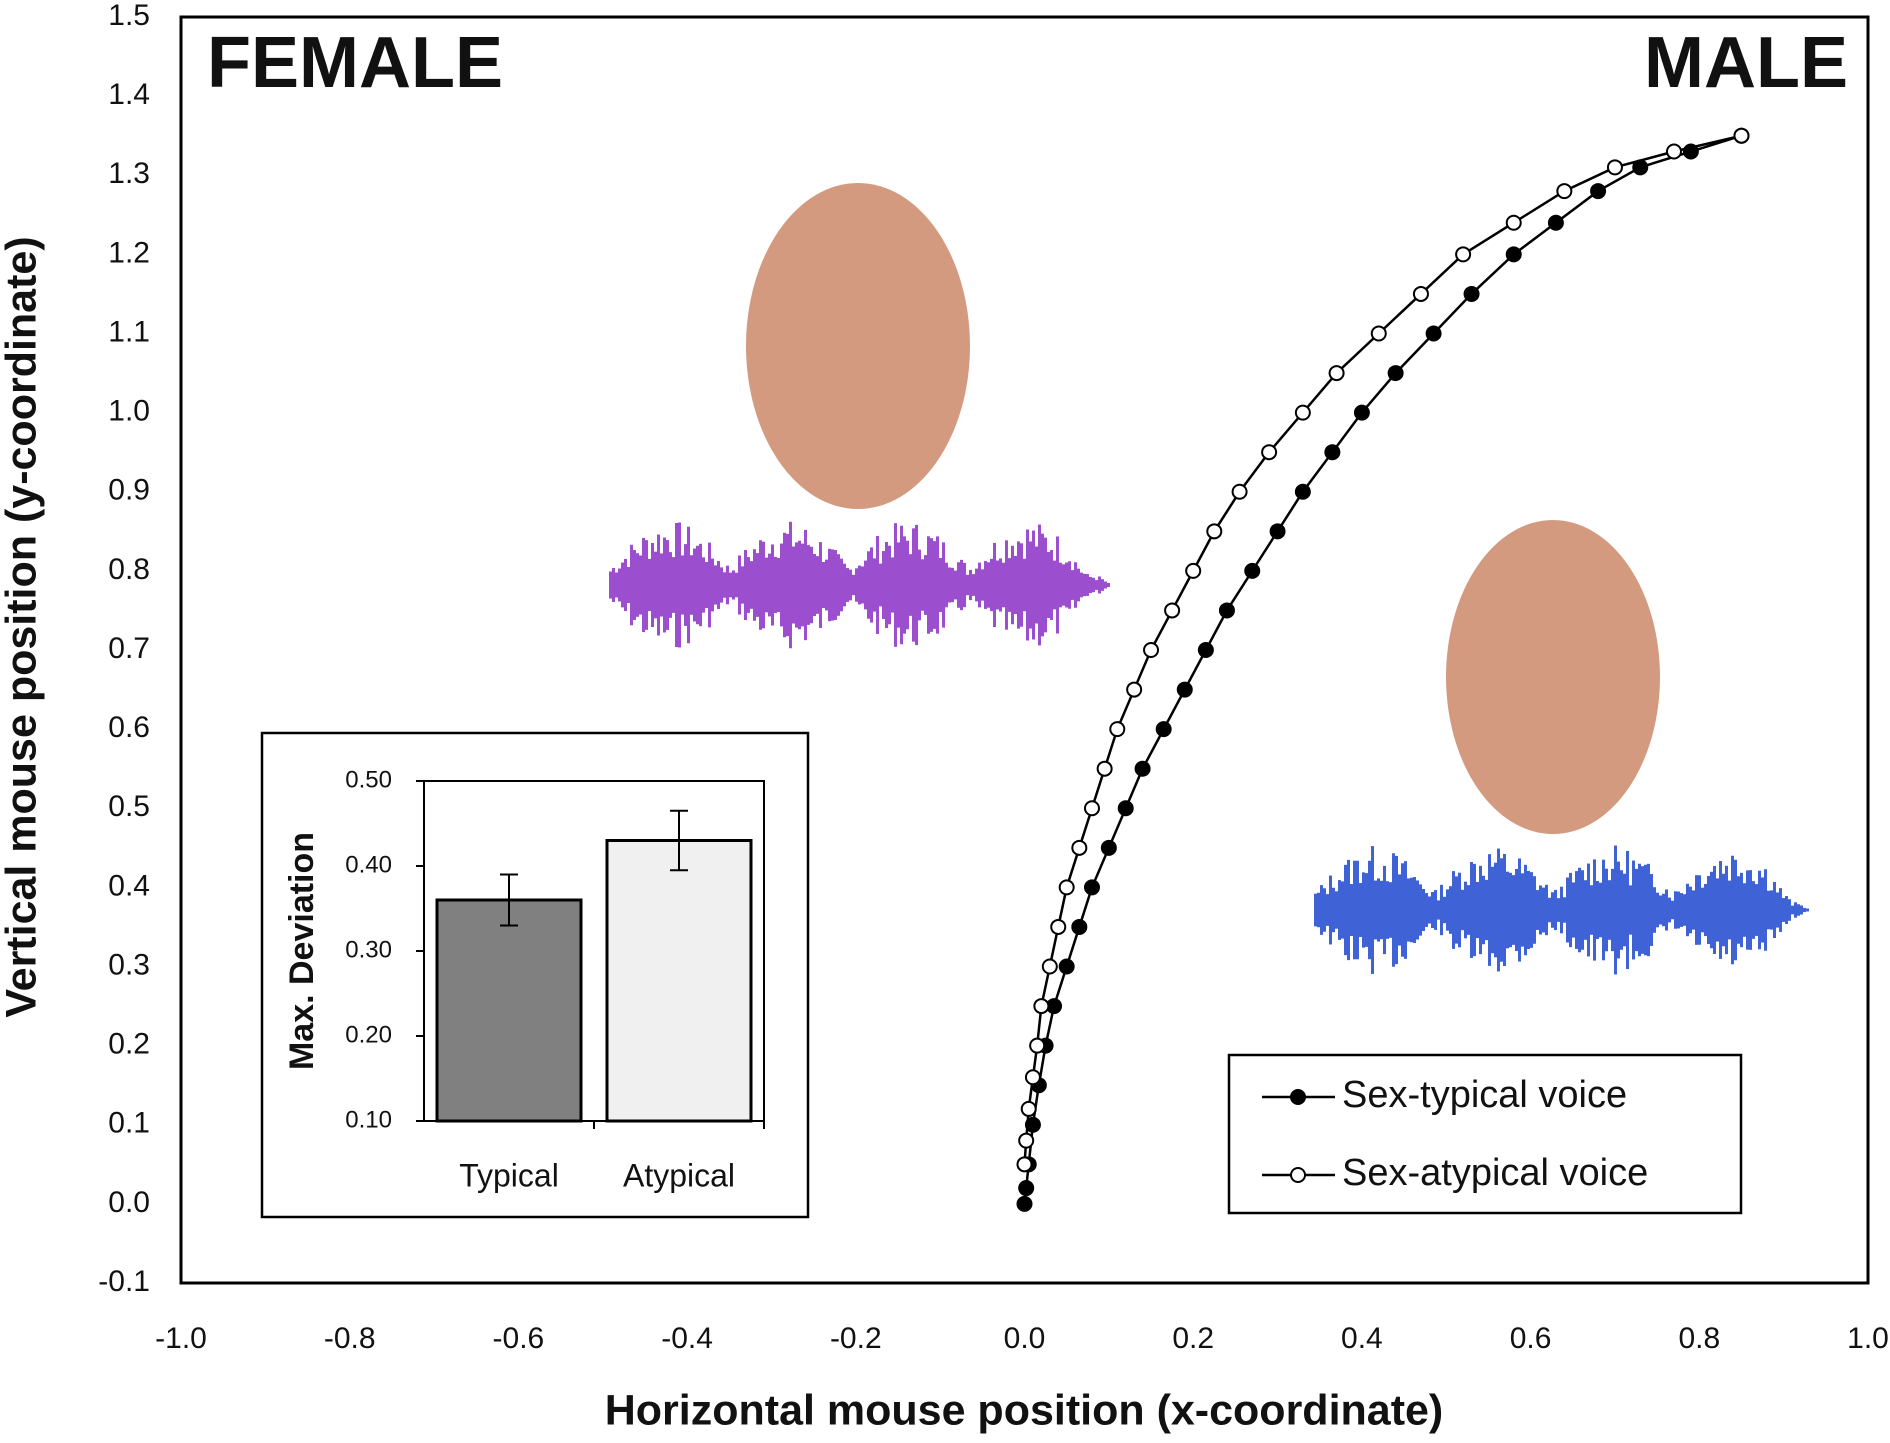 Image resolution: width=1890 pixels, height=1443 pixels. I want to click on inset-y-tick-label: 0.30, so click(368, 949).